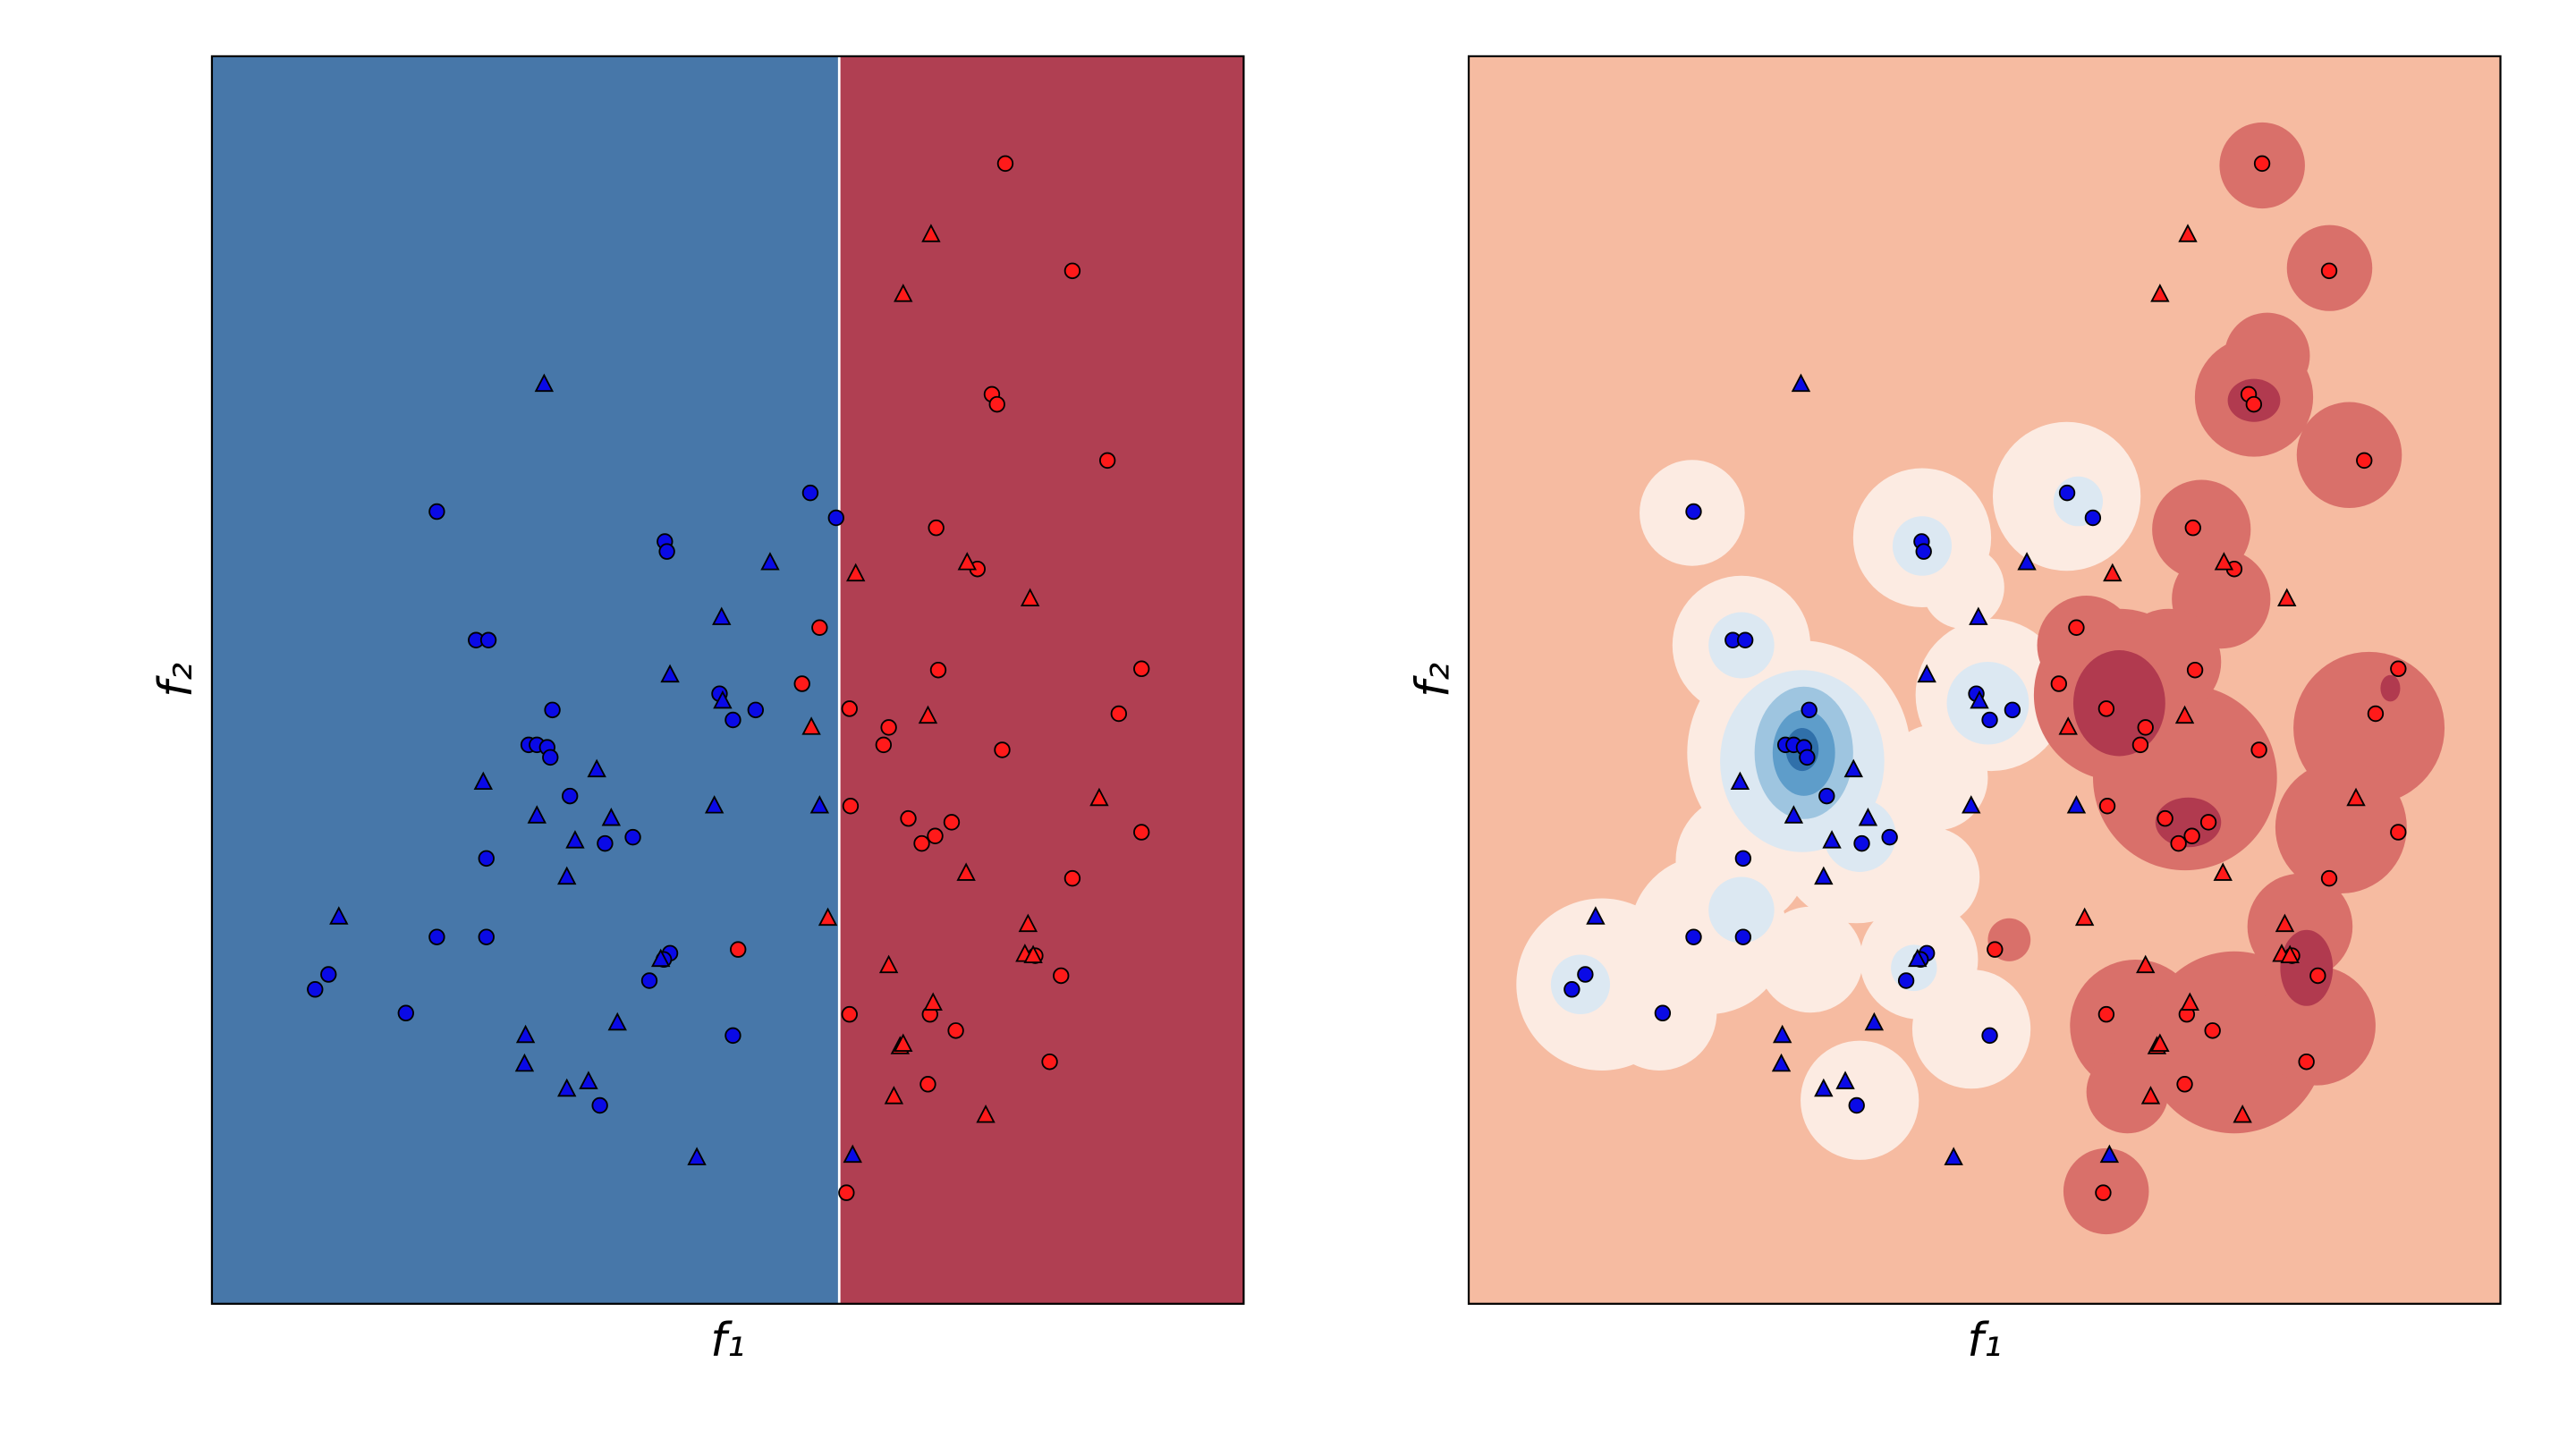 The height and width of the screenshot is (1456, 2576). I want to click on y-axis-label: f₂, so click(1433, 680).